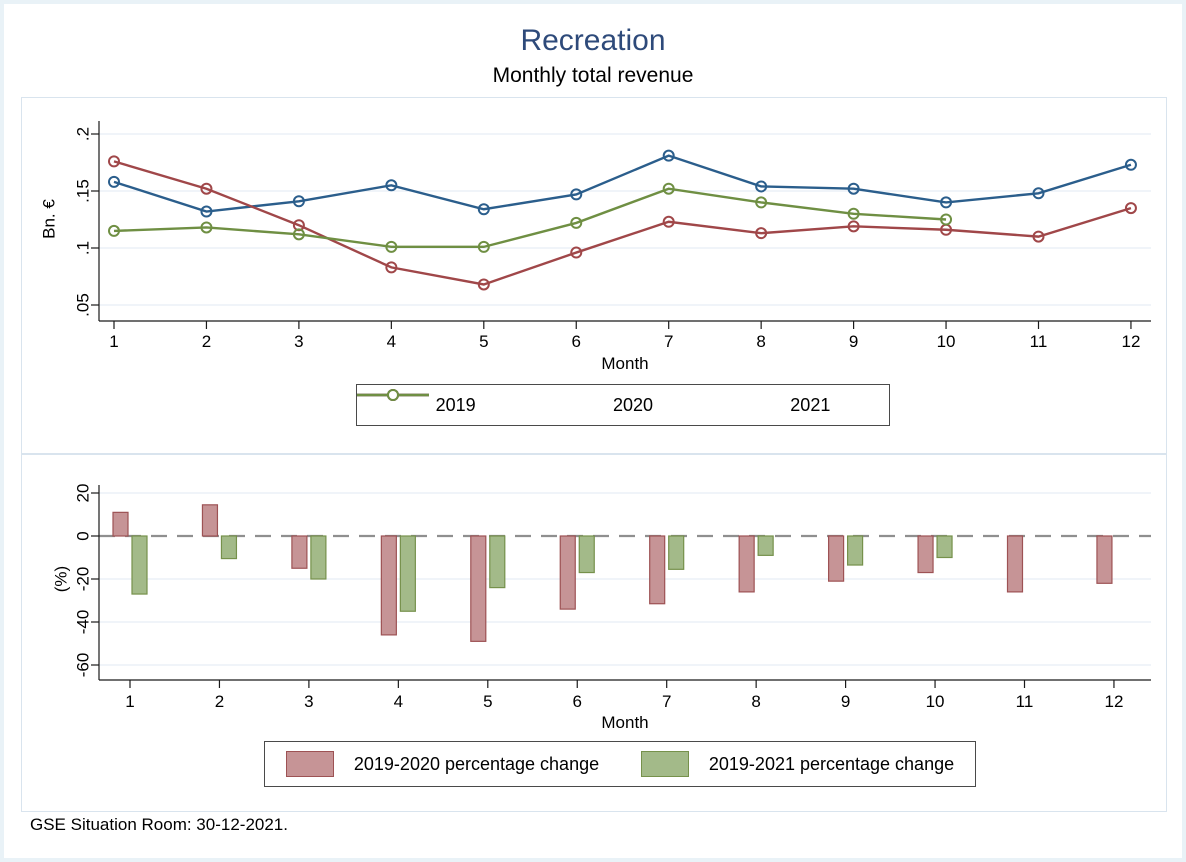 This screenshot has height=862, width=1186. I want to click on source-note: GSE Situation Room: 30-12-2021., so click(159, 824).